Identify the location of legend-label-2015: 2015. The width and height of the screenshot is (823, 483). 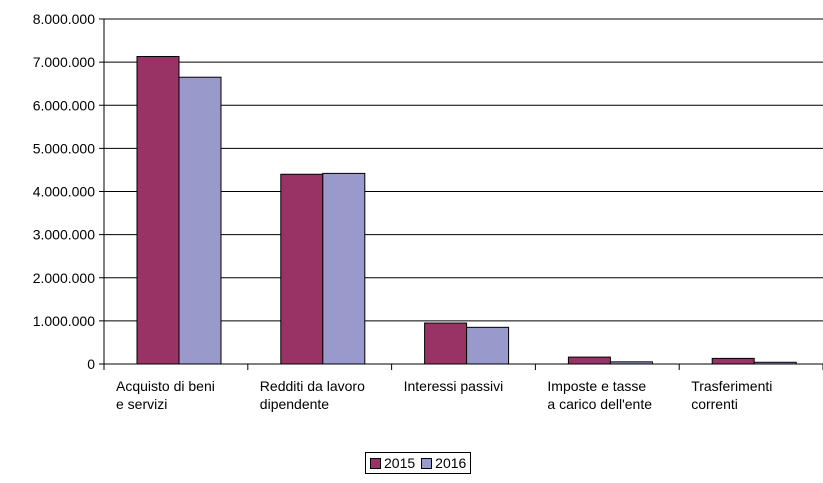
(400, 463).